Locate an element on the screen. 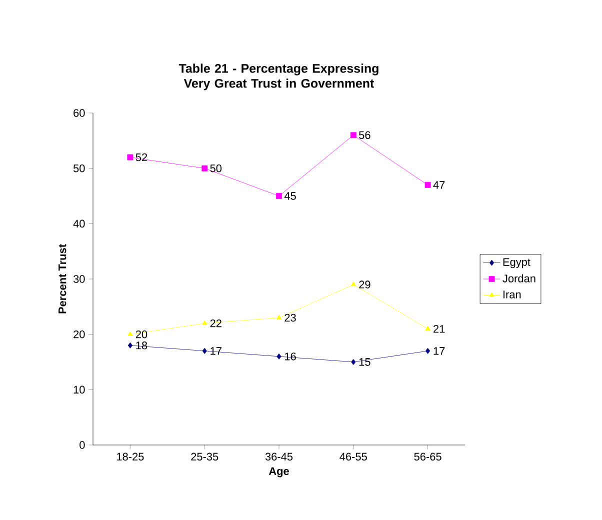  y-tick-label: 40 is located at coordinates (79, 224).